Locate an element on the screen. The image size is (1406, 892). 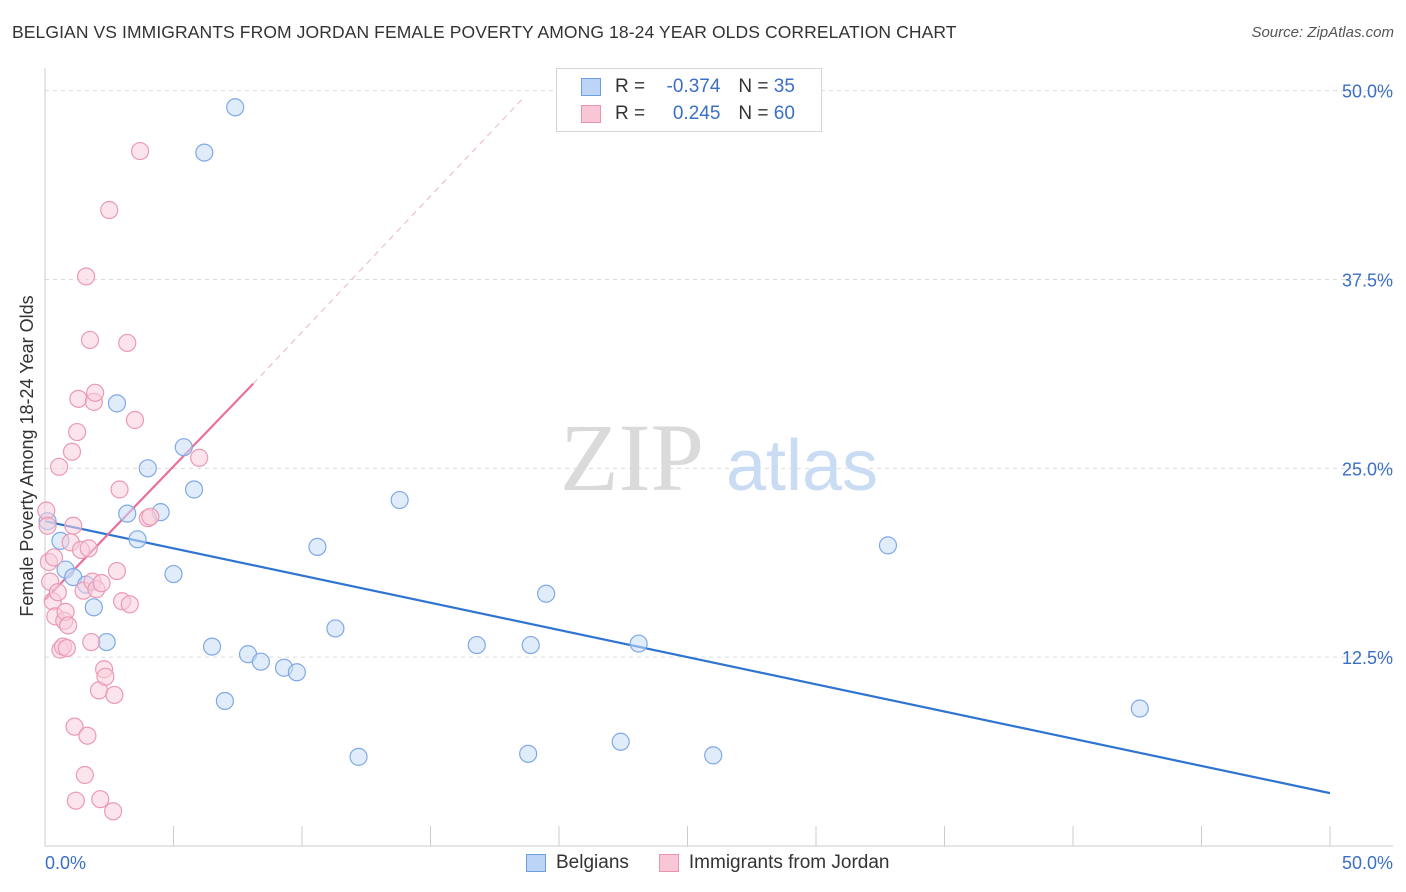
series-swatch-jordan is located at coordinates (668, 863).